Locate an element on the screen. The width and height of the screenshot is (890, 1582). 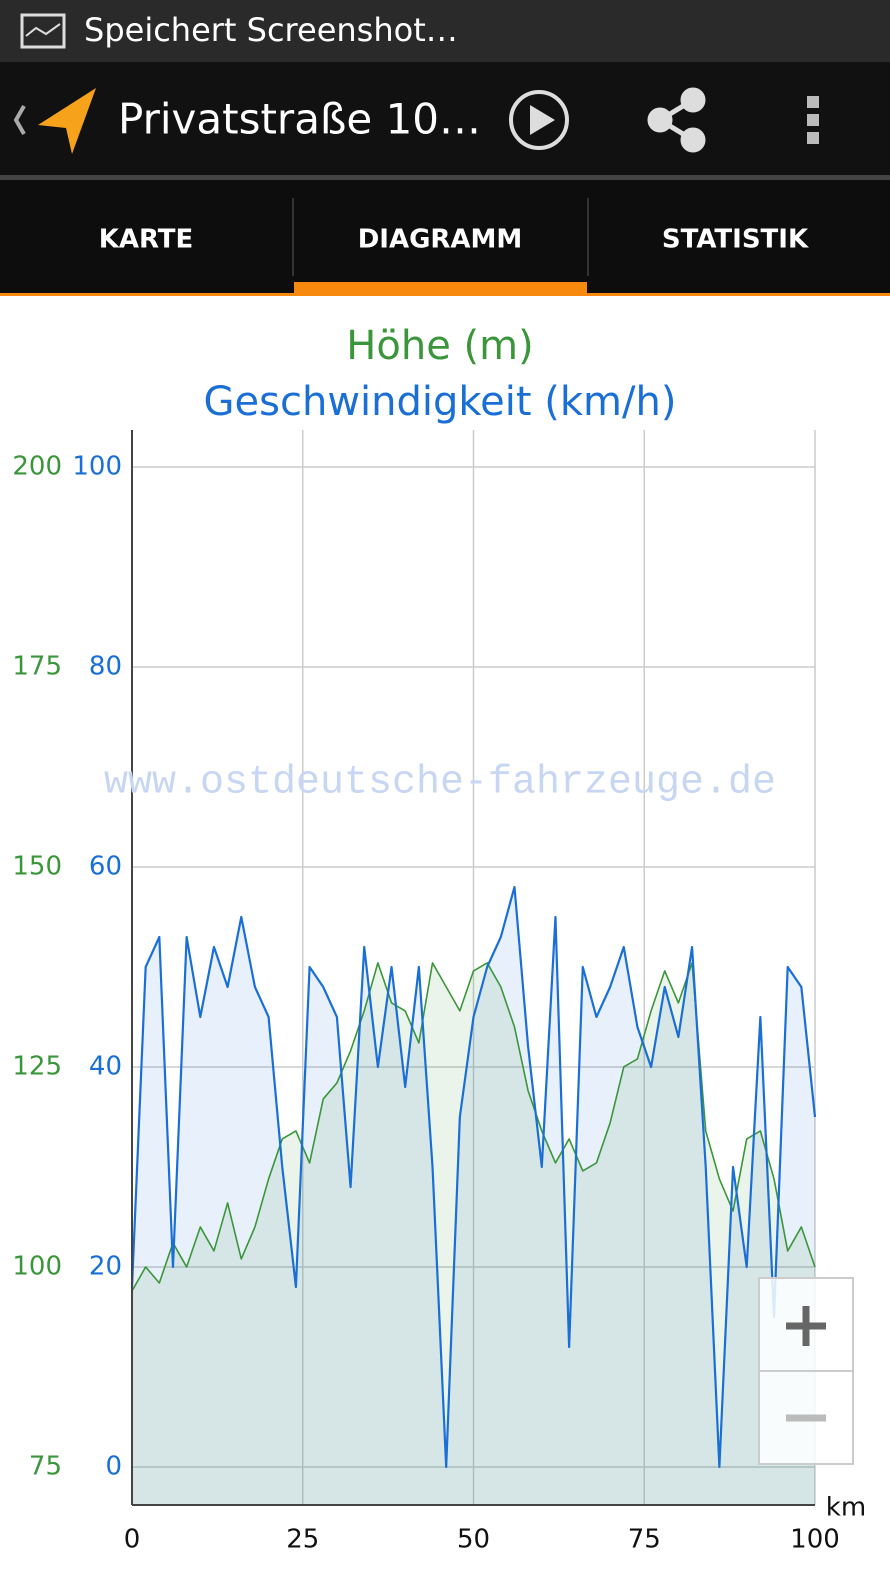
y2-tick-label: 150 is located at coordinates (37, 866).